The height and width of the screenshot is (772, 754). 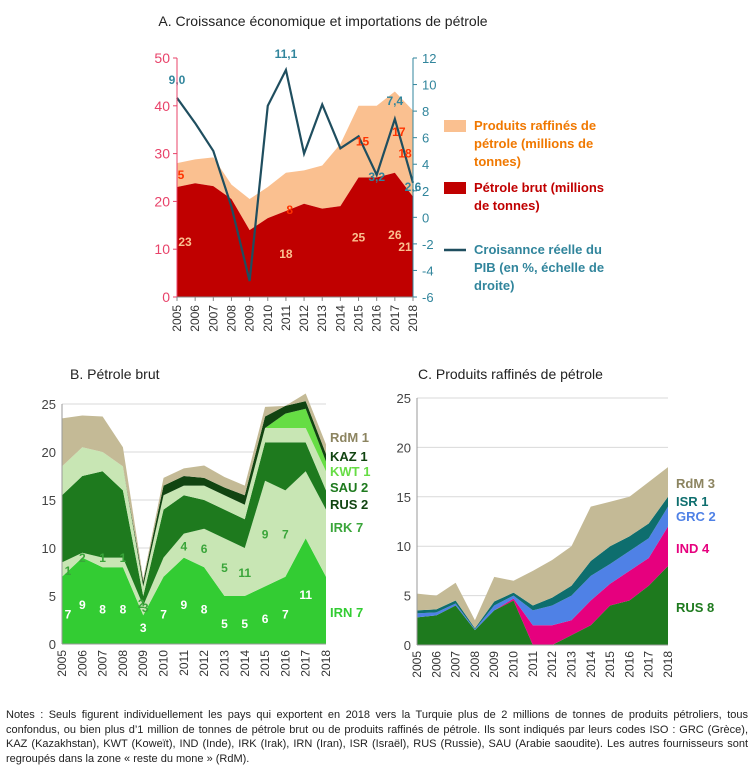 I want to click on legend-label: Croisannce réelle du, so click(x=538, y=249).